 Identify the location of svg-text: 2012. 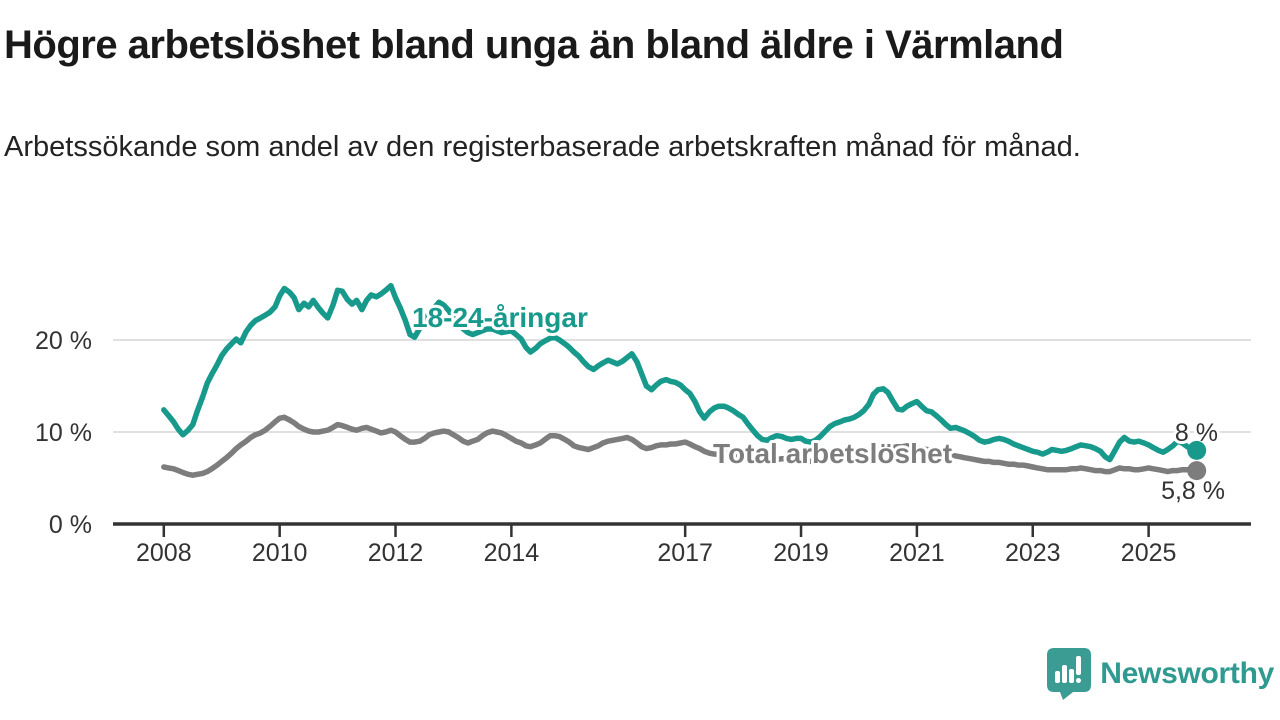
(396, 553).